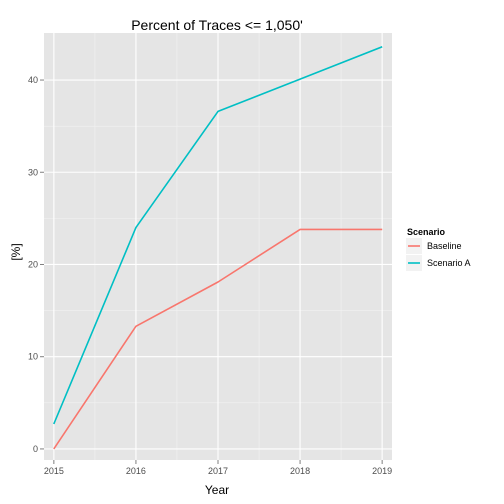  Describe the element at coordinates (217, 25) in the screenshot. I see `chart-title: Percent of Traces <= 1,050'` at that location.